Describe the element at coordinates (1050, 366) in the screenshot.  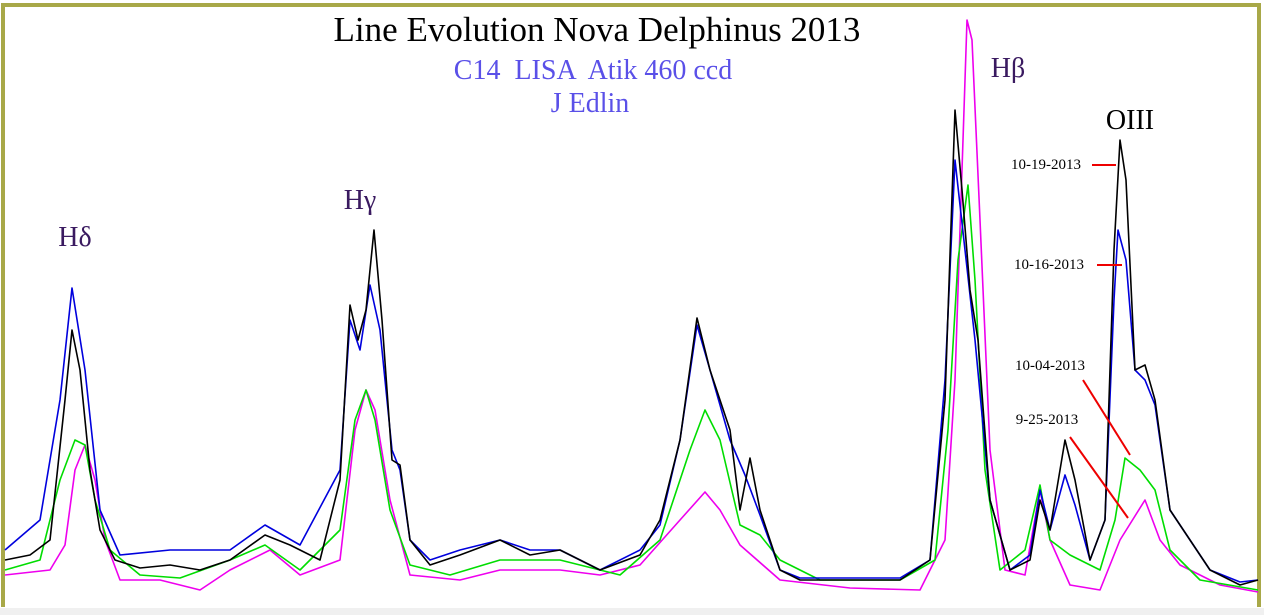
I see `annotation-10-04-2013: 10-04-2013` at that location.